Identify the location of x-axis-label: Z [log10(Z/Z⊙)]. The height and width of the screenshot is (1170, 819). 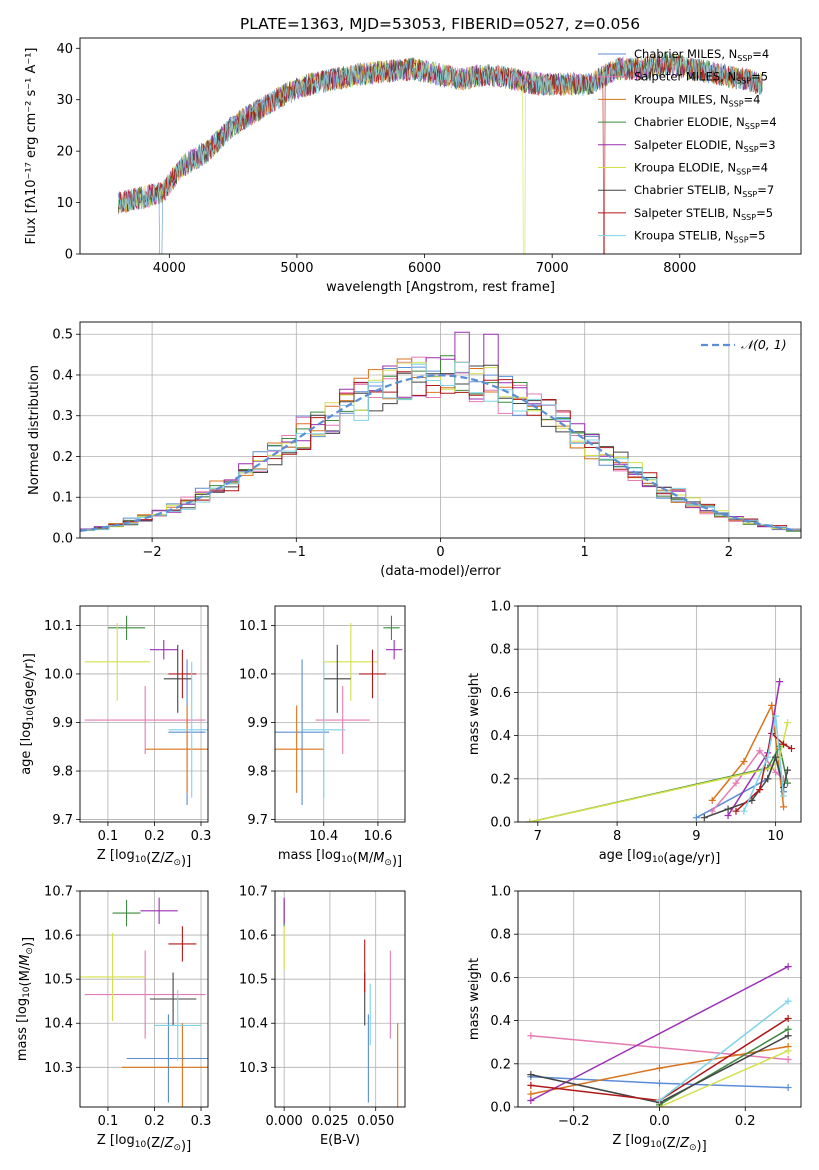
(144, 858).